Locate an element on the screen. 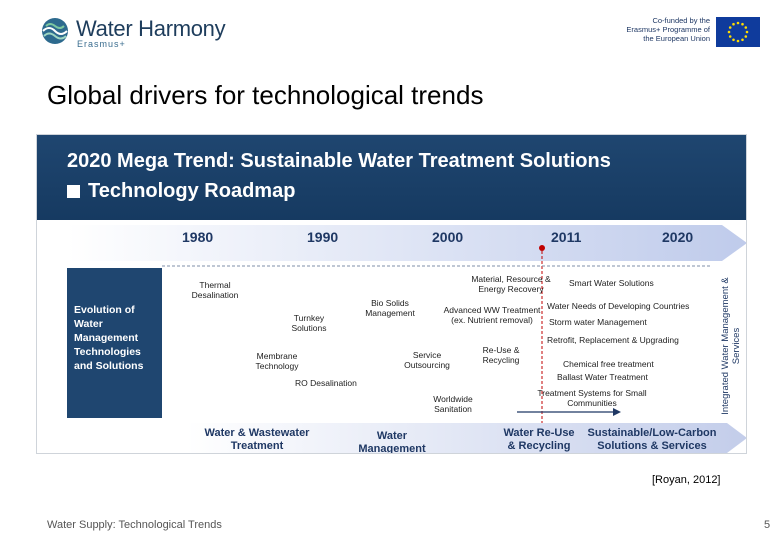 This screenshot has height=540, width=780. eu-flag-icon is located at coordinates (738, 32).